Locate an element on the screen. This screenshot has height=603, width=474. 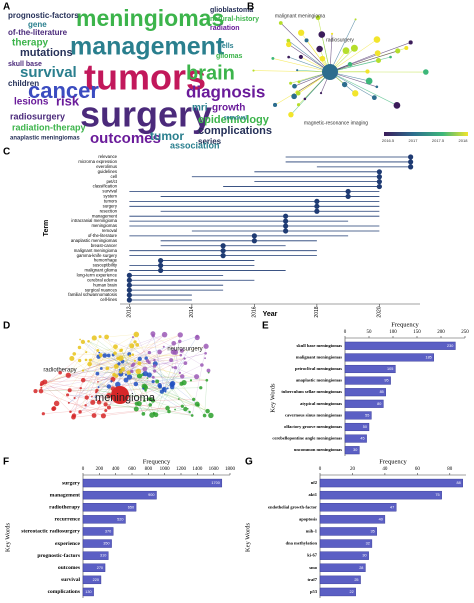
word: removal is located at coordinates (235, 119).